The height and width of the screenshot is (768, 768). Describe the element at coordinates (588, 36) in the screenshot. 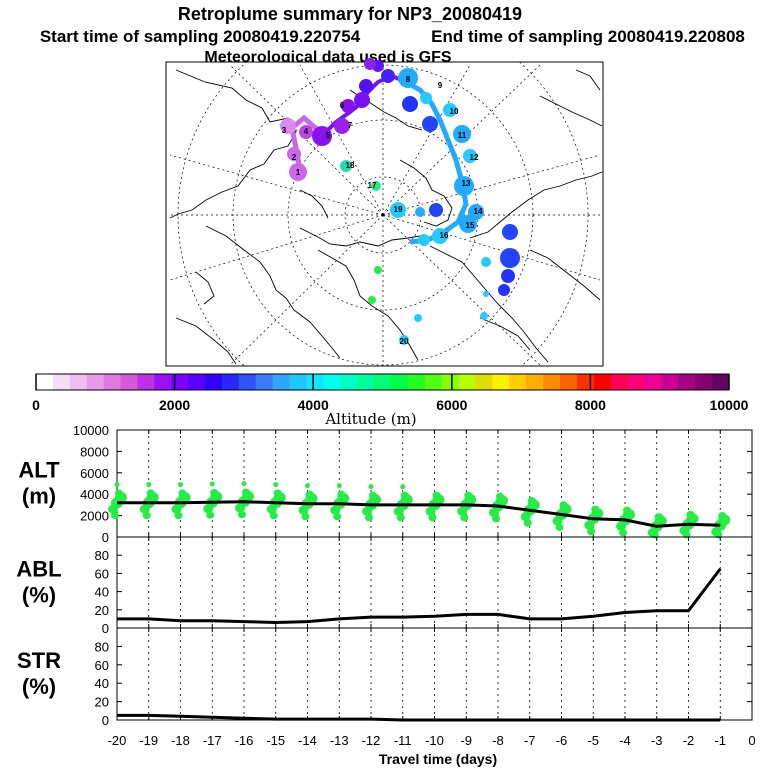

I see `end-time-label: End time of sampling 20080419.220808` at that location.